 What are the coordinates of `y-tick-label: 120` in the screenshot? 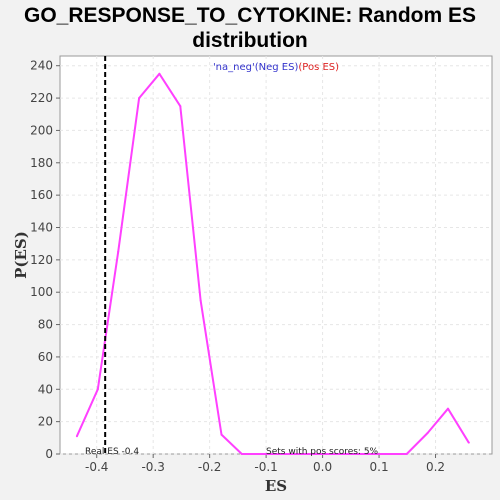 It's located at (41, 260).